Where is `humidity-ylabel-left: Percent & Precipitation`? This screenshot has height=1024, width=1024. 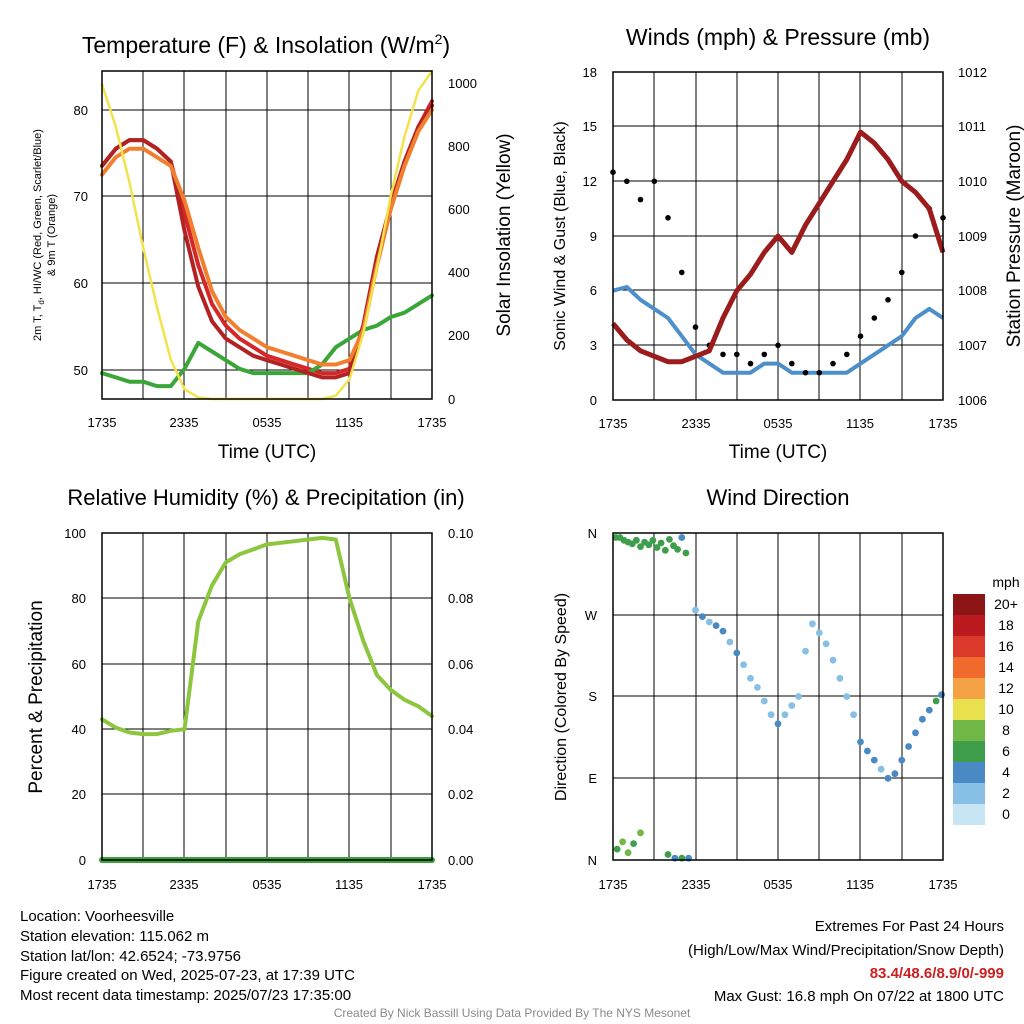
humidity-ylabel-left: Percent & Precipitation is located at coordinates (36, 696).